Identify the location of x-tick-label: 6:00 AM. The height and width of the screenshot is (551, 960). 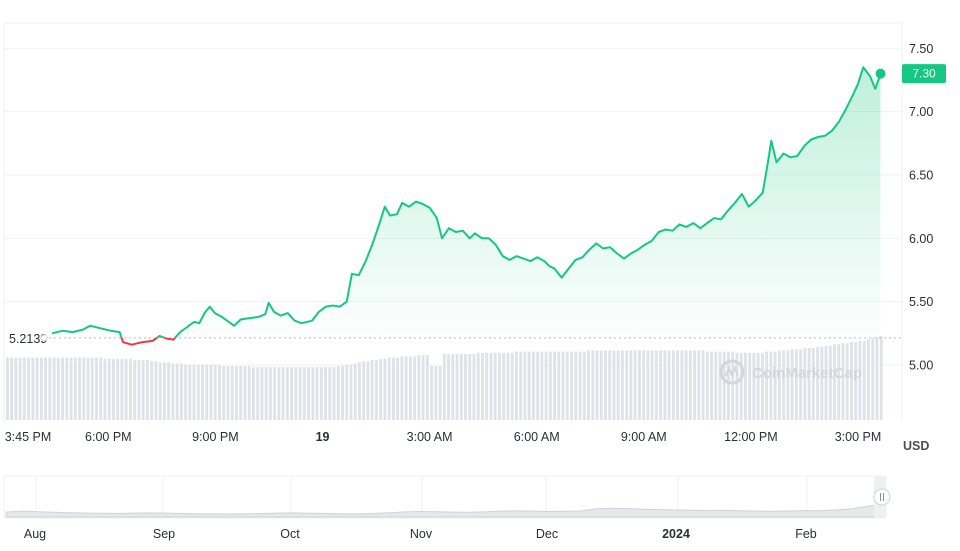
(537, 437).